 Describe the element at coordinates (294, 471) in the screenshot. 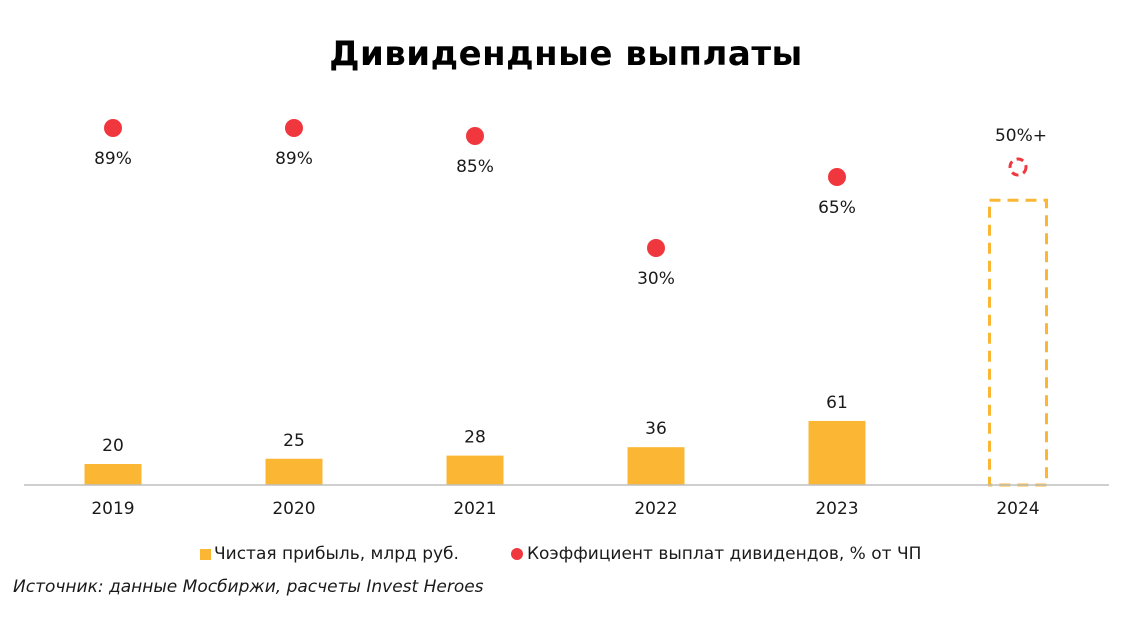

I see `bar-2020` at that location.